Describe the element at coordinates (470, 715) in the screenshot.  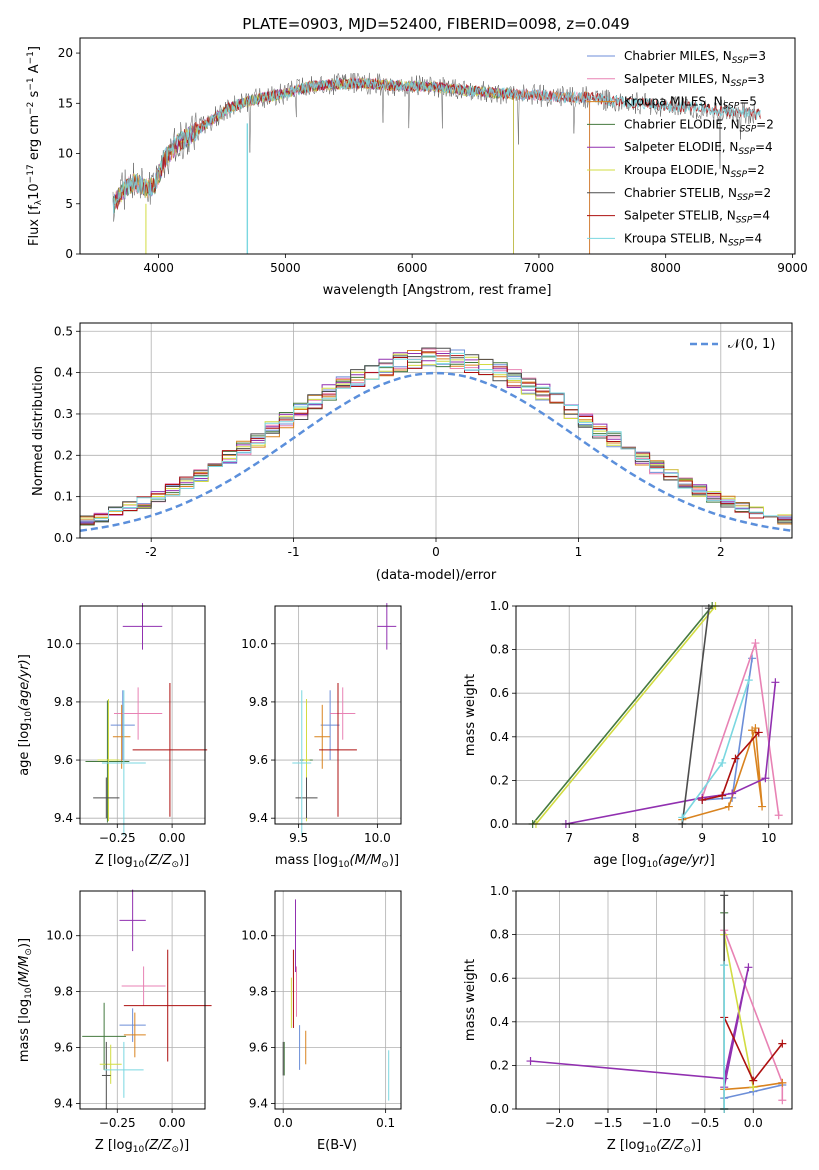
I see `weight-vs-age-ylabel: mass weight` at that location.